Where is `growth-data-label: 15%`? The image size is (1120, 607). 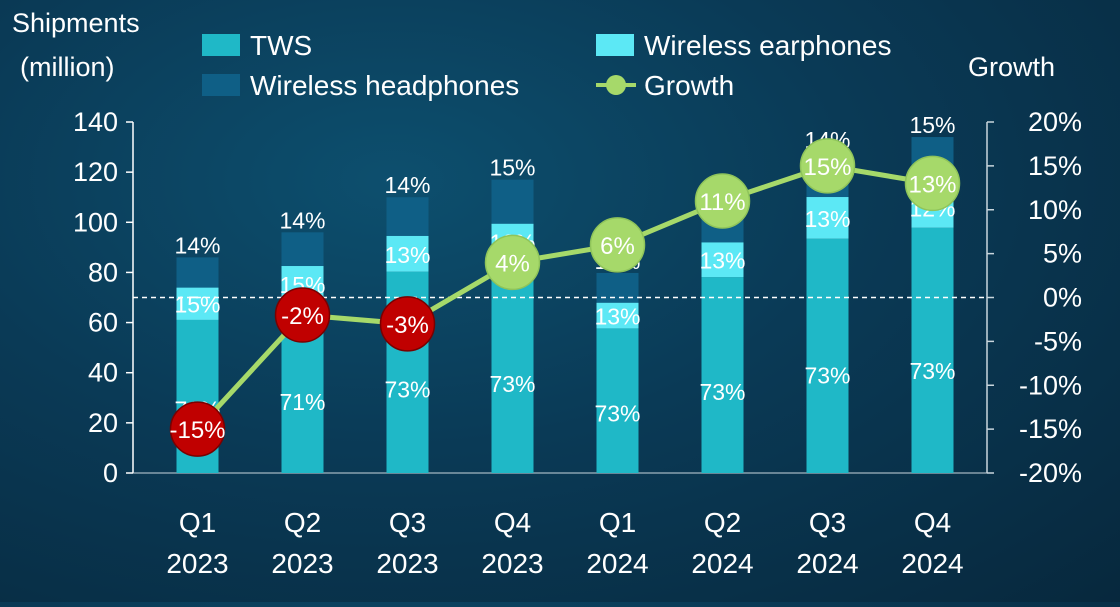 growth-data-label: 15% is located at coordinates (827, 167).